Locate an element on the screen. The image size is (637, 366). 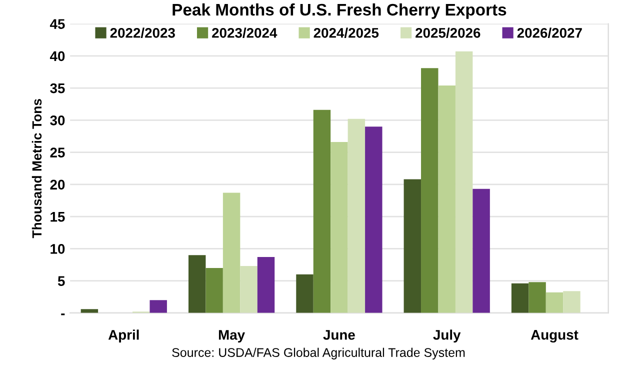
legend-label: 2025/2026 is located at coordinates (448, 33).